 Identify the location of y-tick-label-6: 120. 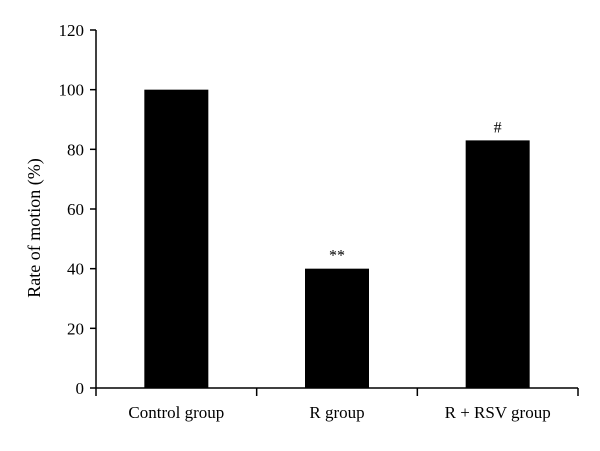
(72, 30).